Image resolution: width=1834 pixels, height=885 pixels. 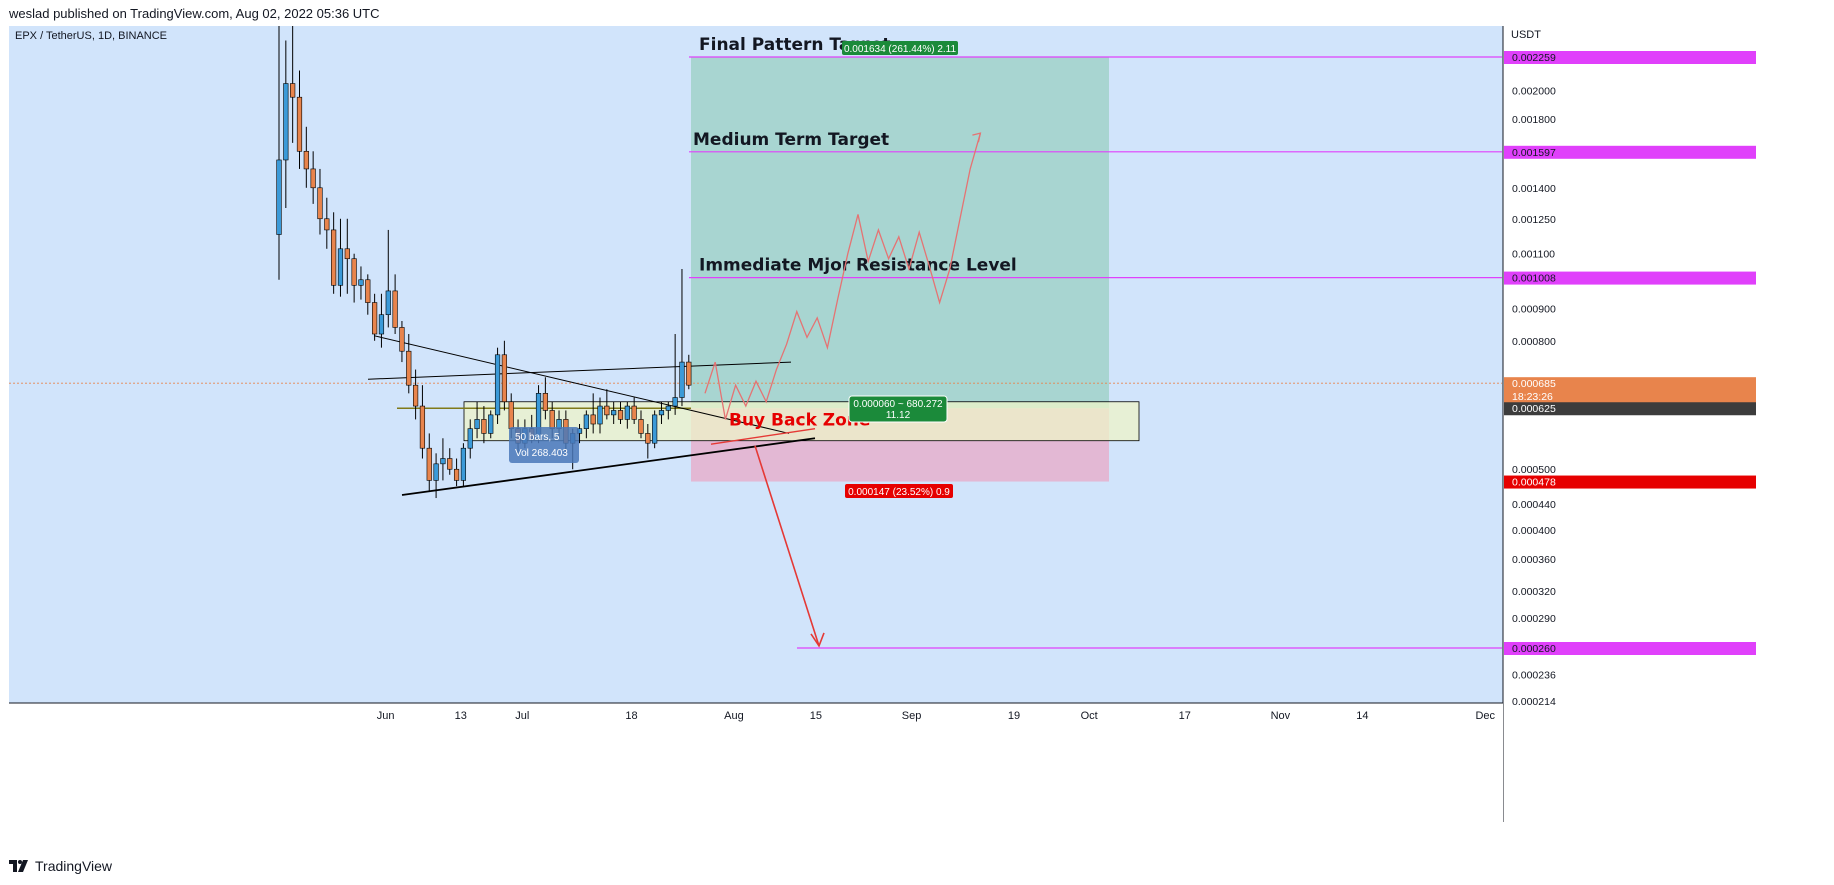 I want to click on position-info-bg, so click(x=898, y=409).